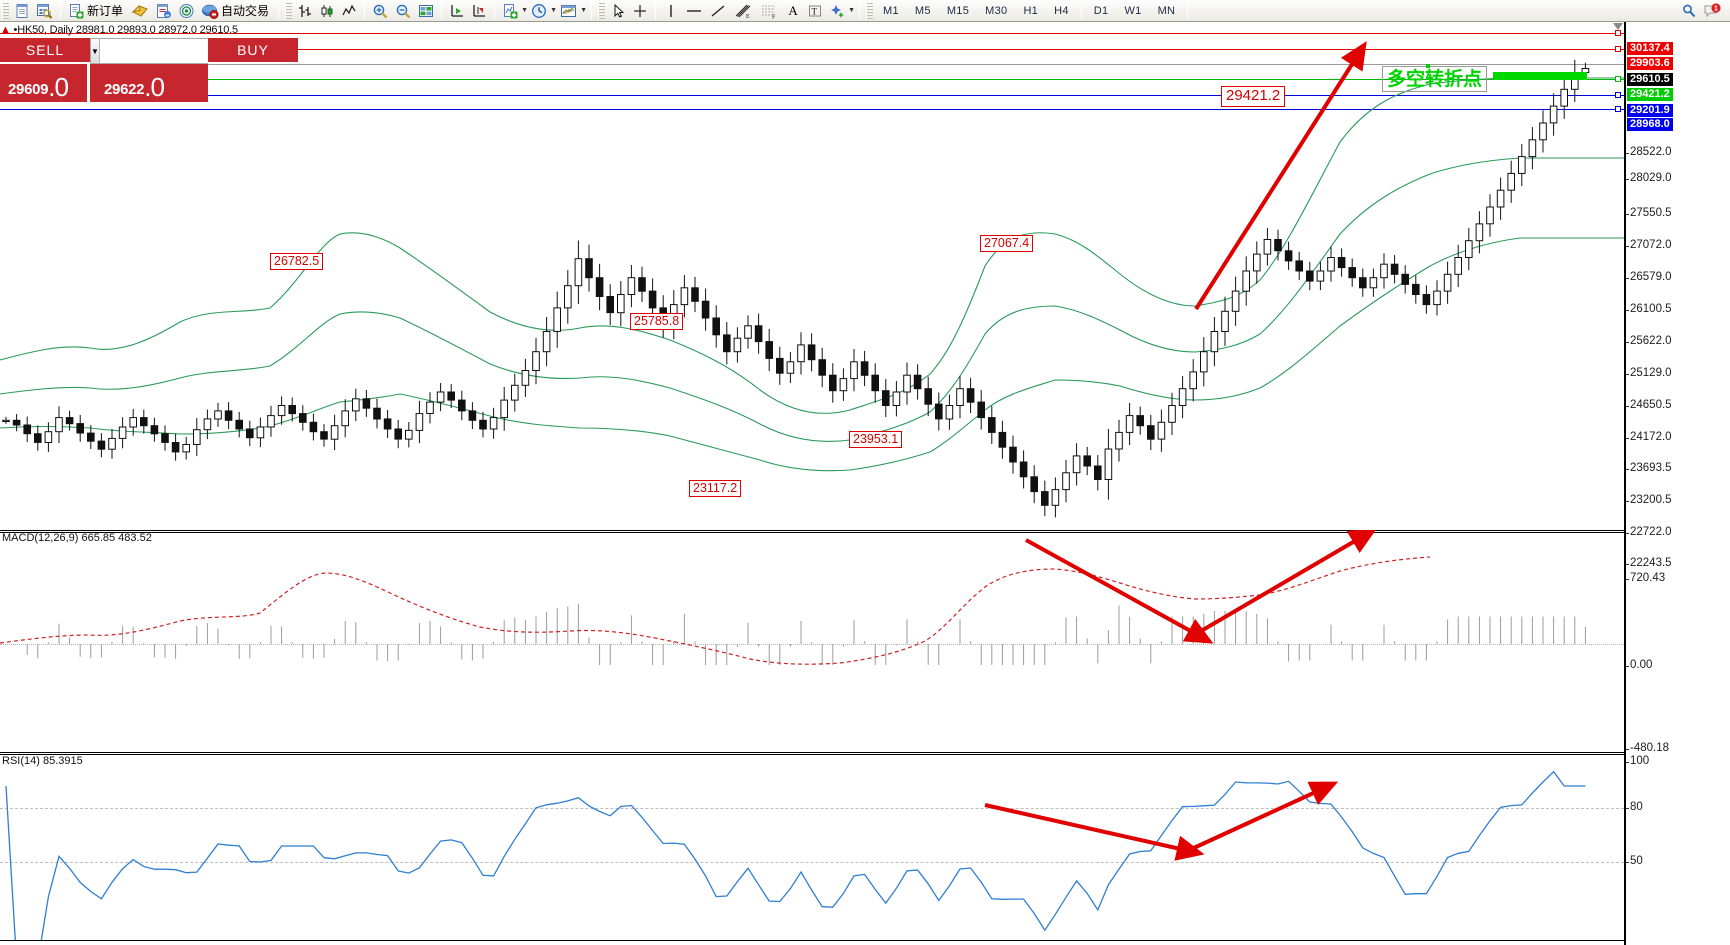  Describe the element at coordinates (1435, 78) in the screenshot. I see `chinese-turning-point-note: 多空转折点` at that location.